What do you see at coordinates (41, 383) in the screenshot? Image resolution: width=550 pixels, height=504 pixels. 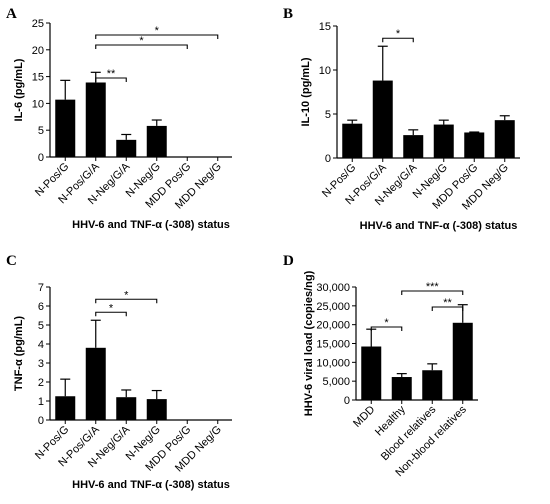 I see `y-tick-label: 2` at bounding box center [41, 383].